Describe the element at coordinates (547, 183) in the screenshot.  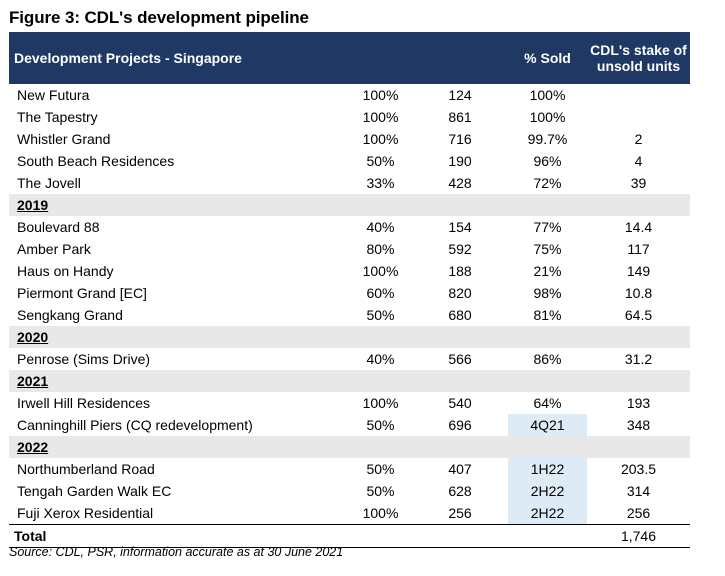
I see `pct-sold-cell: 72%` at that location.